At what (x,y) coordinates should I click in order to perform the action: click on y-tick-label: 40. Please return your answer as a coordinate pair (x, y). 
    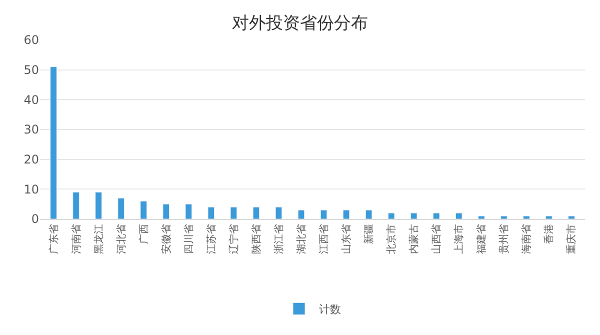
    Looking at the image, I should click on (31, 99).